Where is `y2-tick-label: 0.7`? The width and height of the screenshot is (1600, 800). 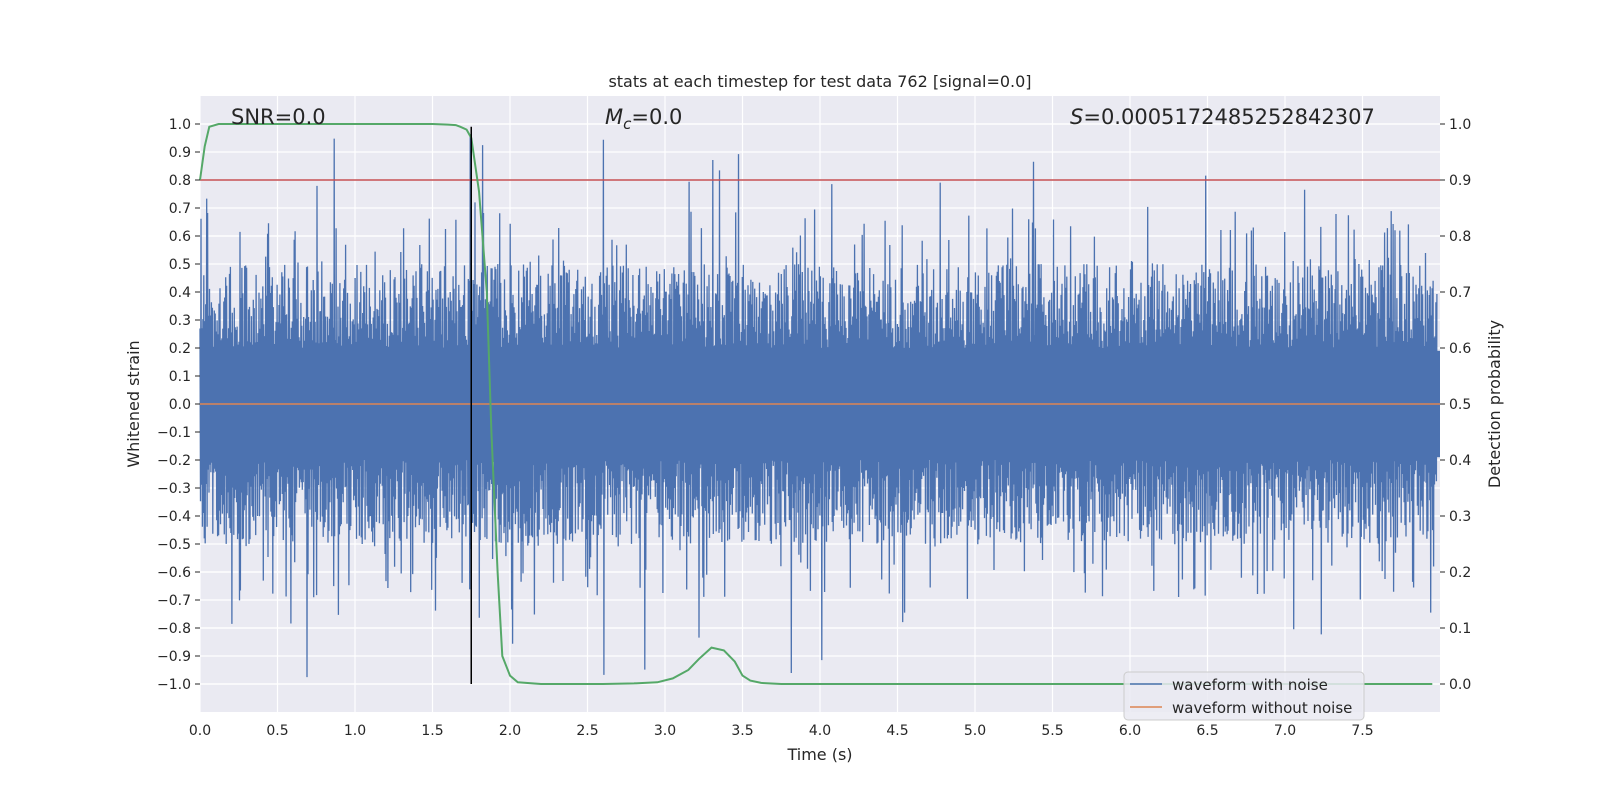 y2-tick-label: 0.7 is located at coordinates (1460, 293).